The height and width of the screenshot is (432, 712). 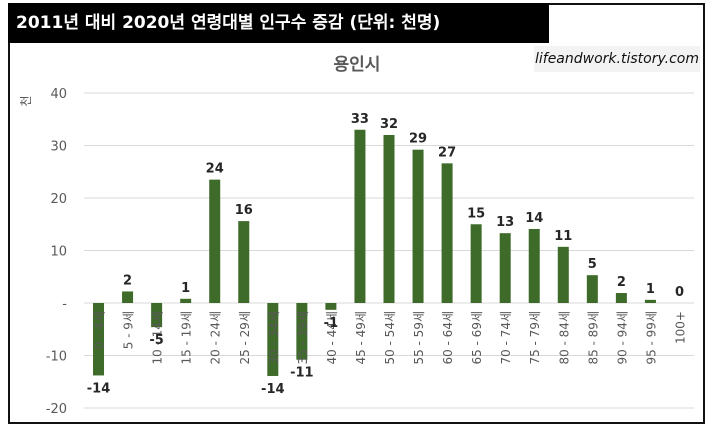 I want to click on y-tick-label: 30, so click(x=58, y=147).